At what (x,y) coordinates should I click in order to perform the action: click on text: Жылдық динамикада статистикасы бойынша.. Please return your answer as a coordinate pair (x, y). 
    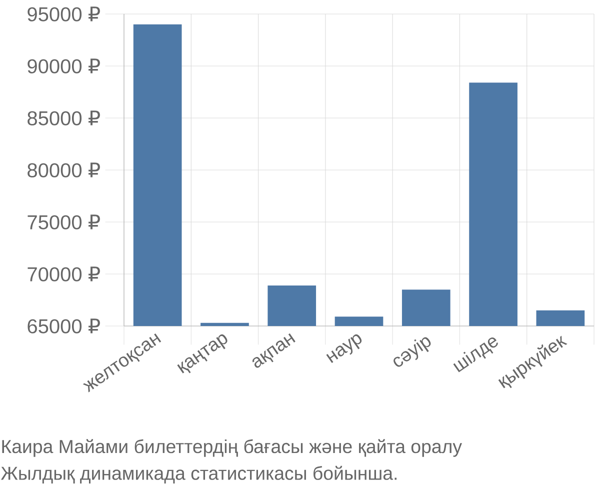
    Looking at the image, I should click on (198, 475).